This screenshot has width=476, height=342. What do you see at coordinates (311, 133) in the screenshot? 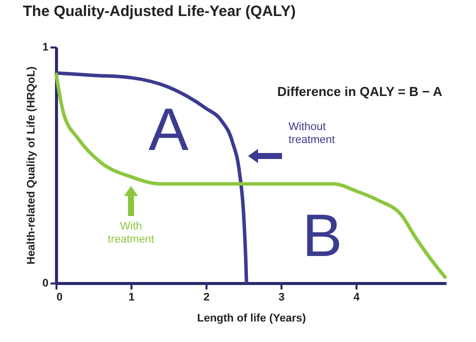
I see `text: Without treatment` at bounding box center [311, 133].